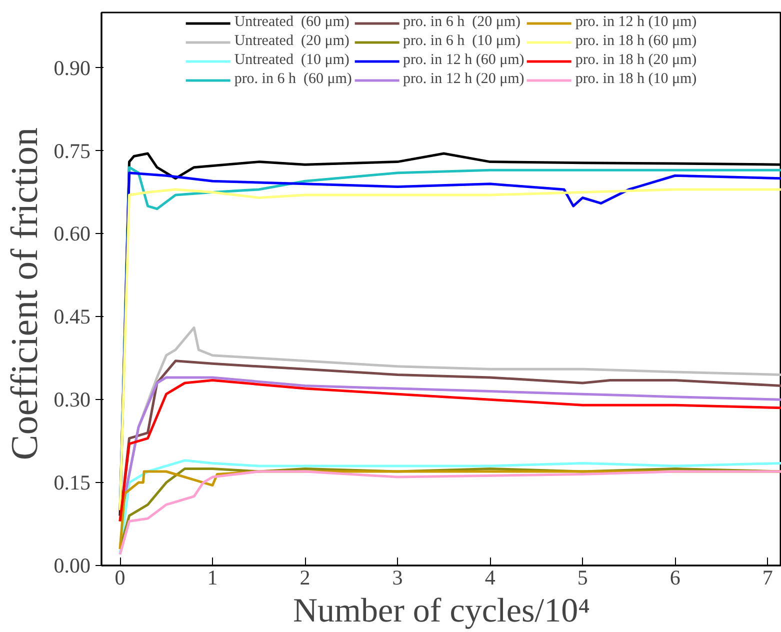 The image size is (781, 632). What do you see at coordinates (490, 578) in the screenshot?
I see `x-tick-label: 4` at bounding box center [490, 578].